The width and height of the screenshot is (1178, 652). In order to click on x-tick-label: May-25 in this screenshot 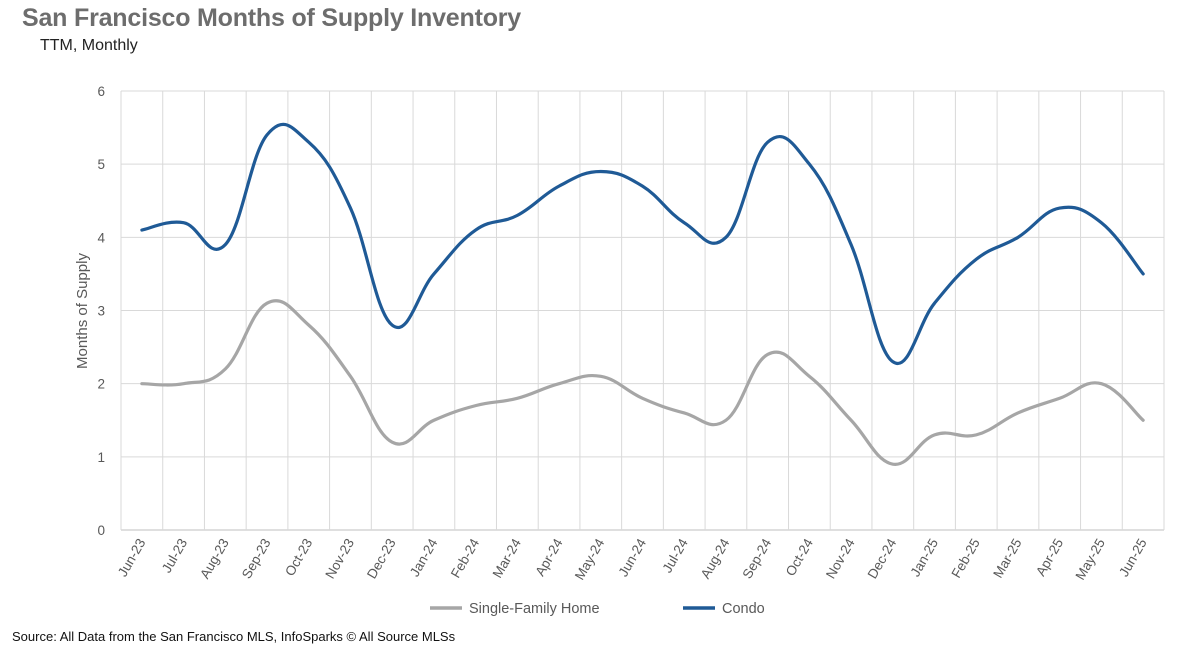, I will do `click(1090, 559)`.